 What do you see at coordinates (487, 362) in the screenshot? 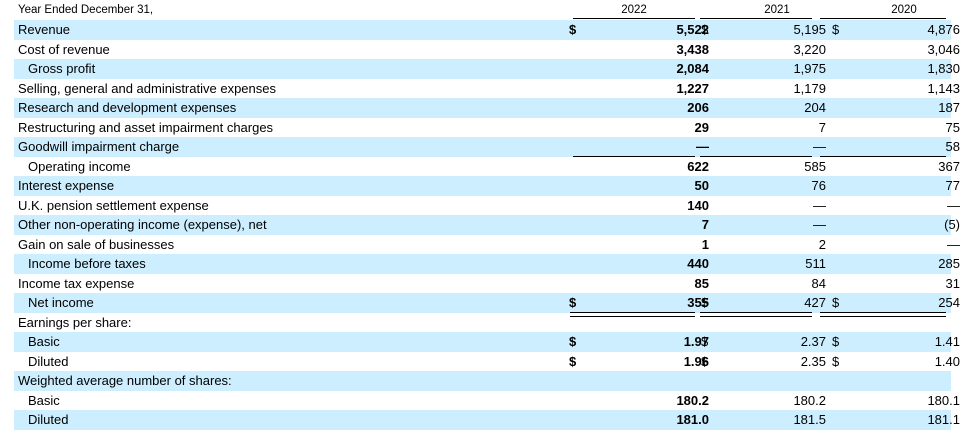
I see `table-row: Diluted $ 1.96 $ 2.35 $ 1.40` at bounding box center [487, 362].